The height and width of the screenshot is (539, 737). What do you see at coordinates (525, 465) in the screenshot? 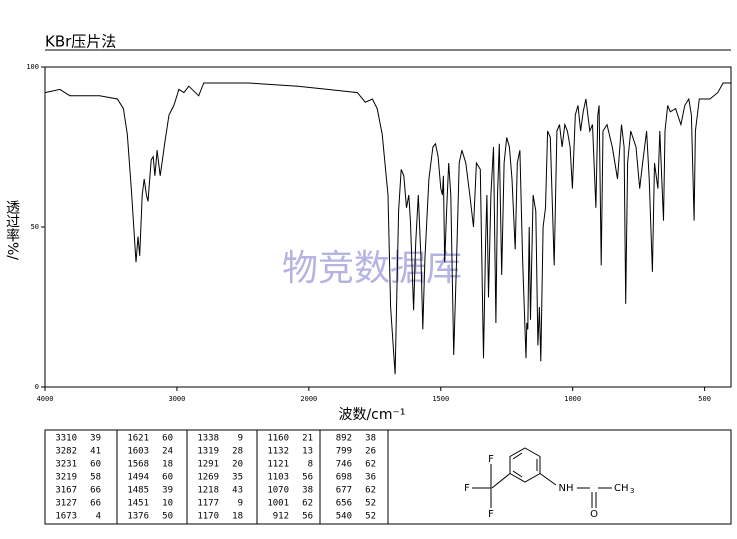
I see `ring` at bounding box center [525, 465].